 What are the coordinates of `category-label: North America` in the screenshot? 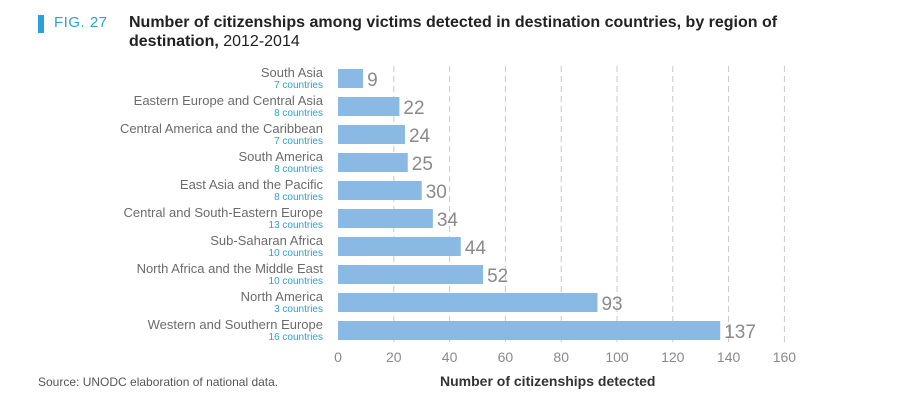 It's located at (282, 296).